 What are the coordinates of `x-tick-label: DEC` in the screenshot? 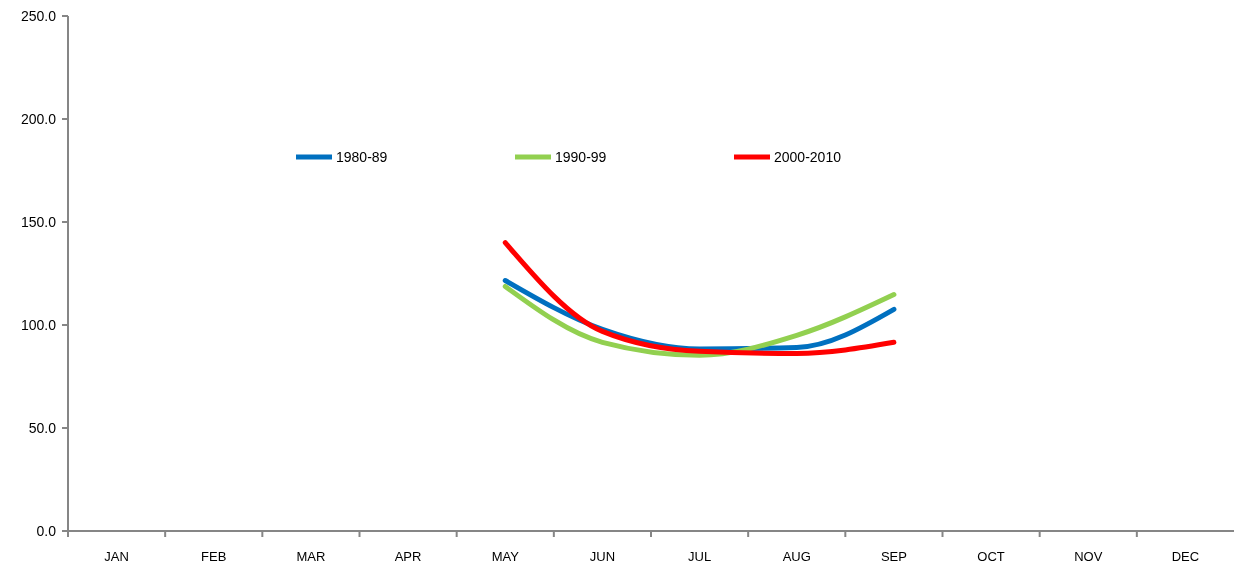 It's located at (1185, 556).